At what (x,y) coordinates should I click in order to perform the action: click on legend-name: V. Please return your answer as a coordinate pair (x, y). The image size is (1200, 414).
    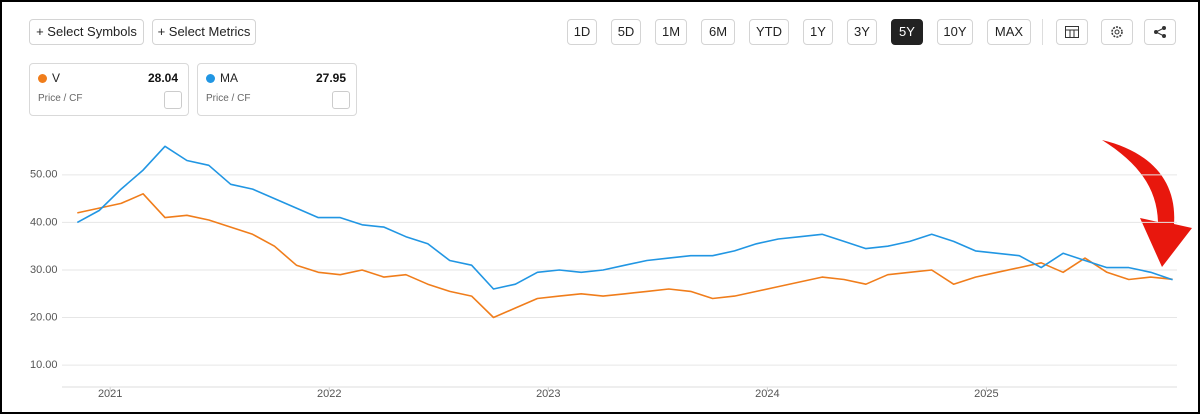
    Looking at the image, I should click on (49, 78).